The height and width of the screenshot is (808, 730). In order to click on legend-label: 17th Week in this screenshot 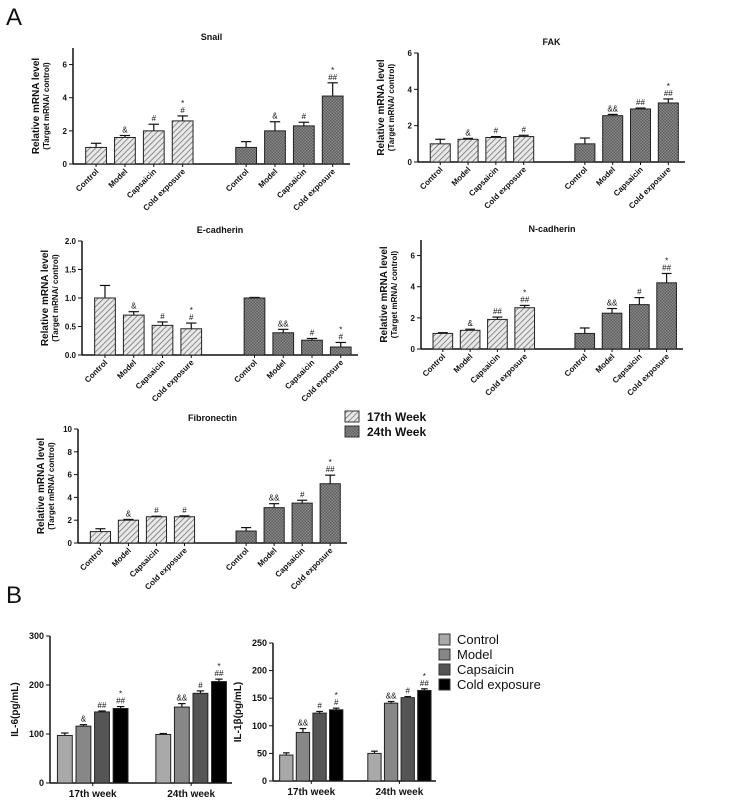, I will do `click(396, 417)`.